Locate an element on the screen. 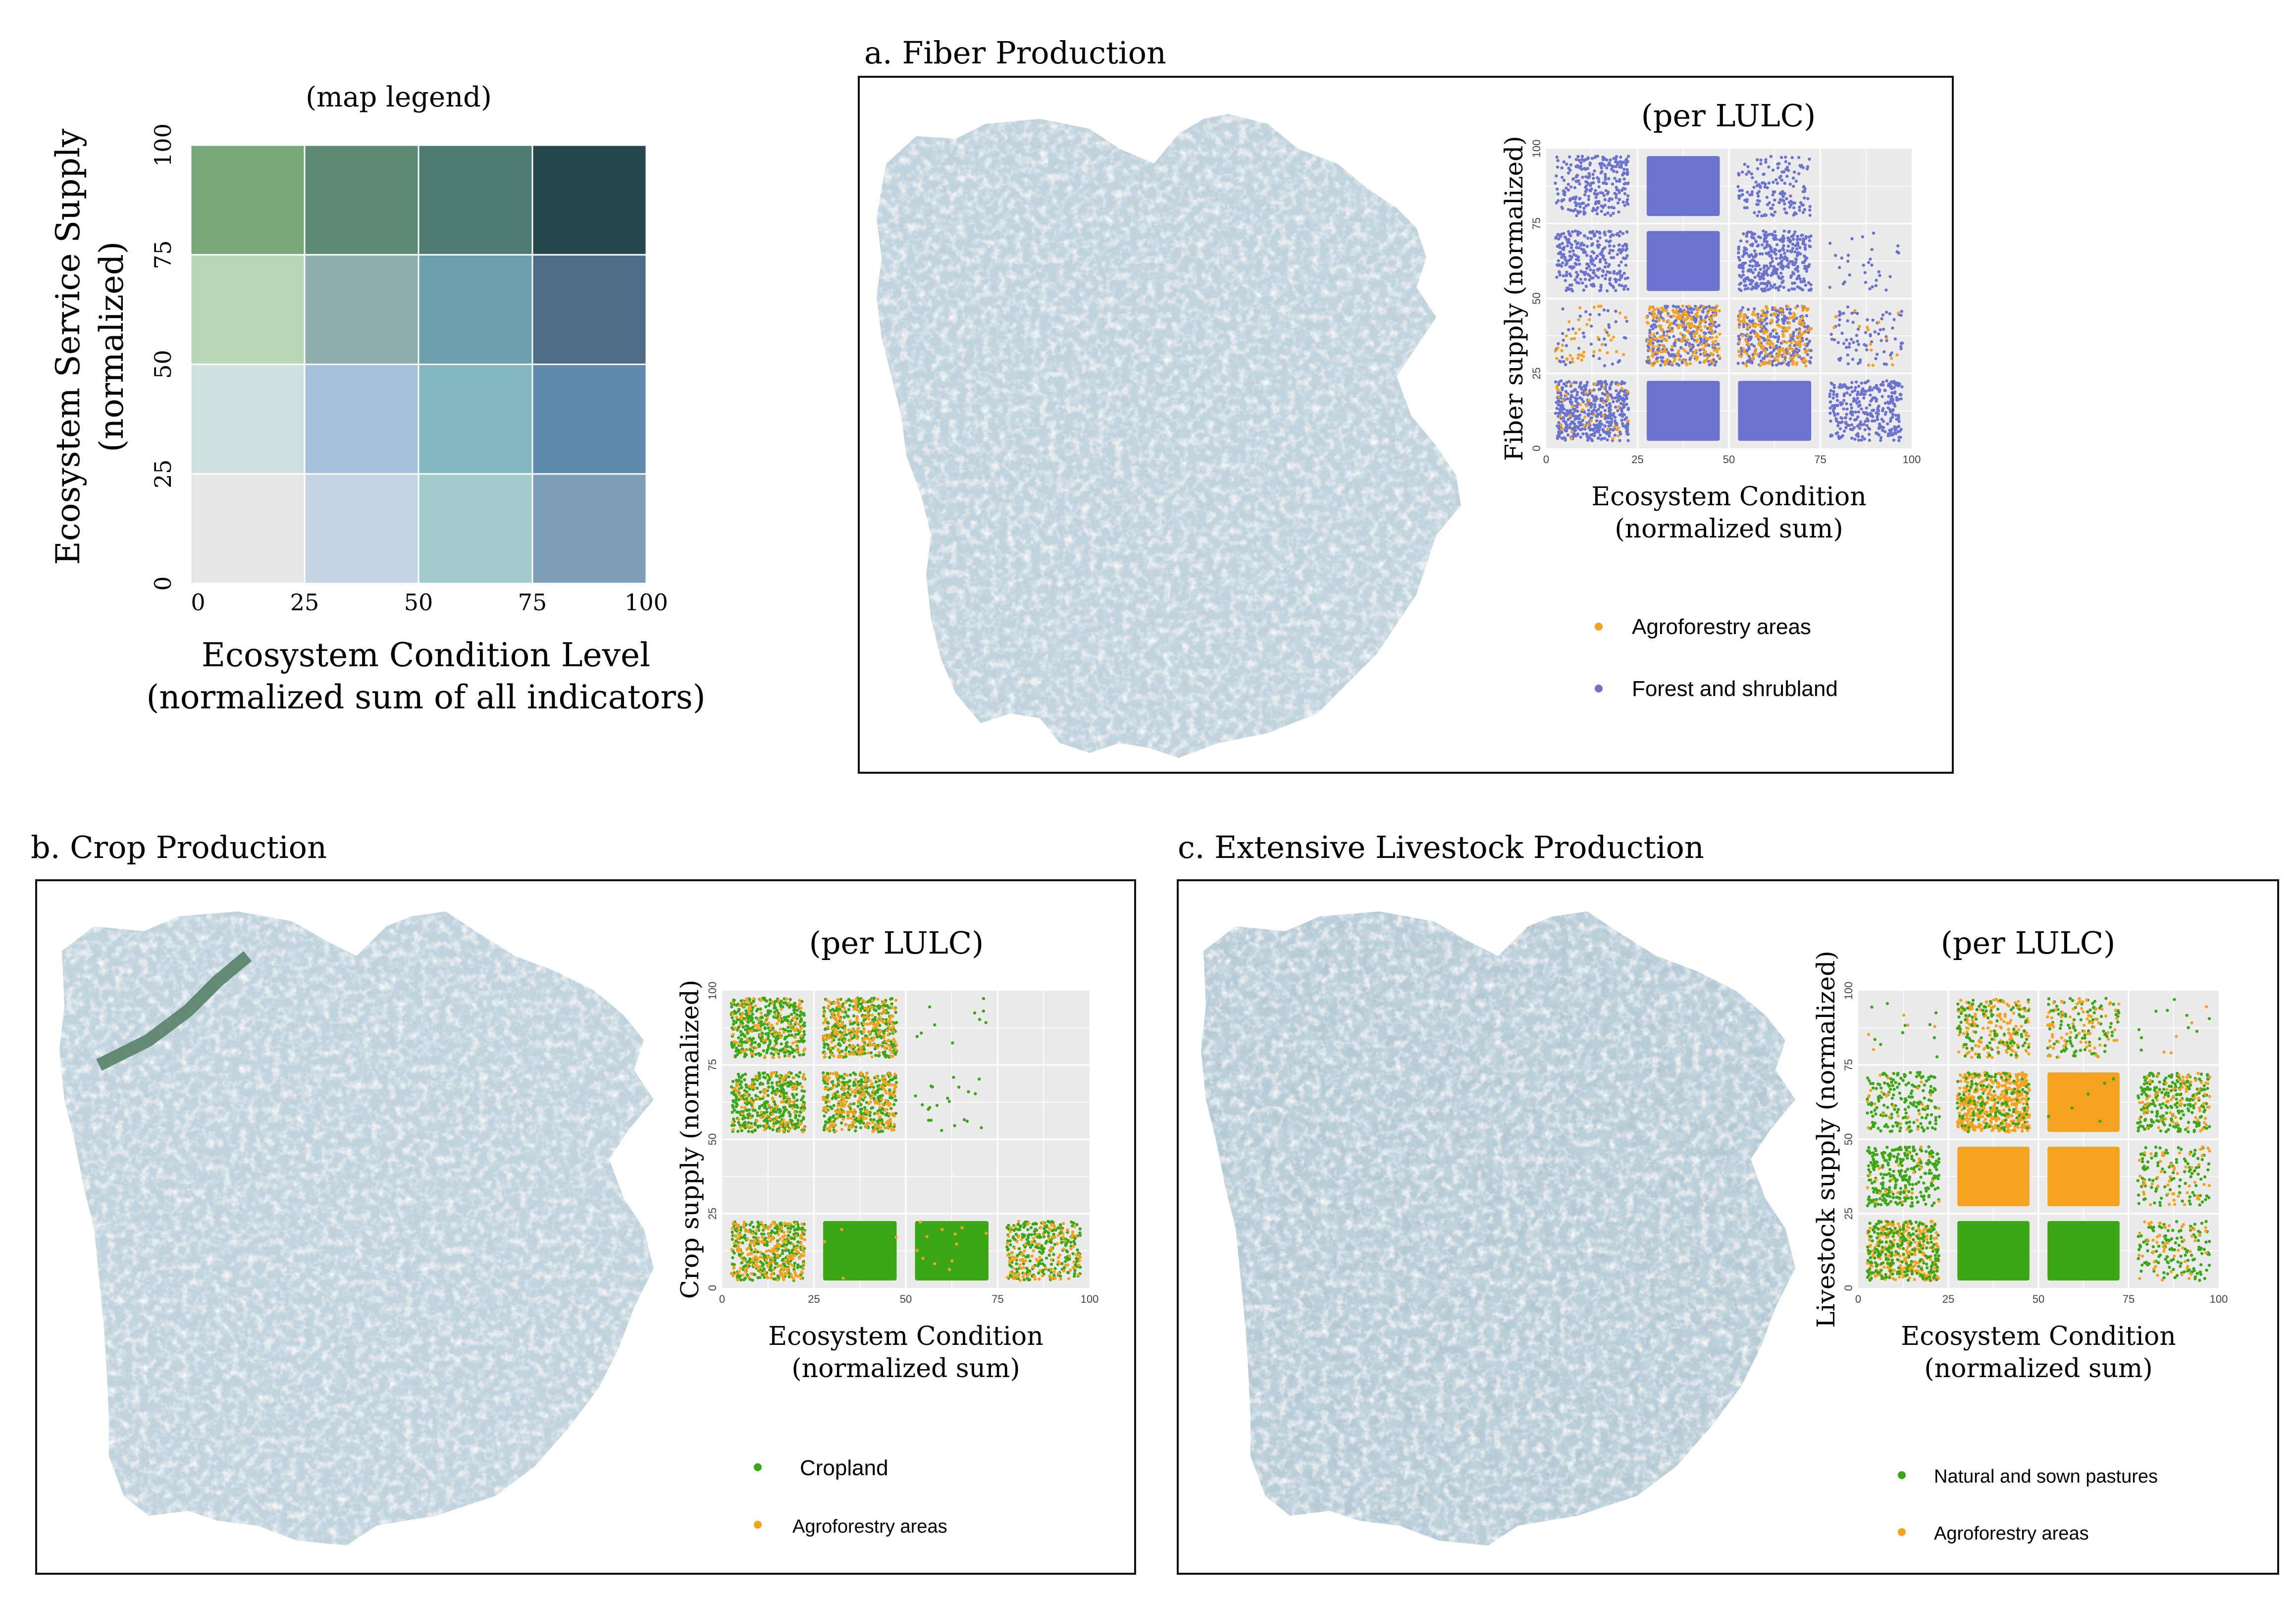  scatter-points is located at coordinates (1729, 298).